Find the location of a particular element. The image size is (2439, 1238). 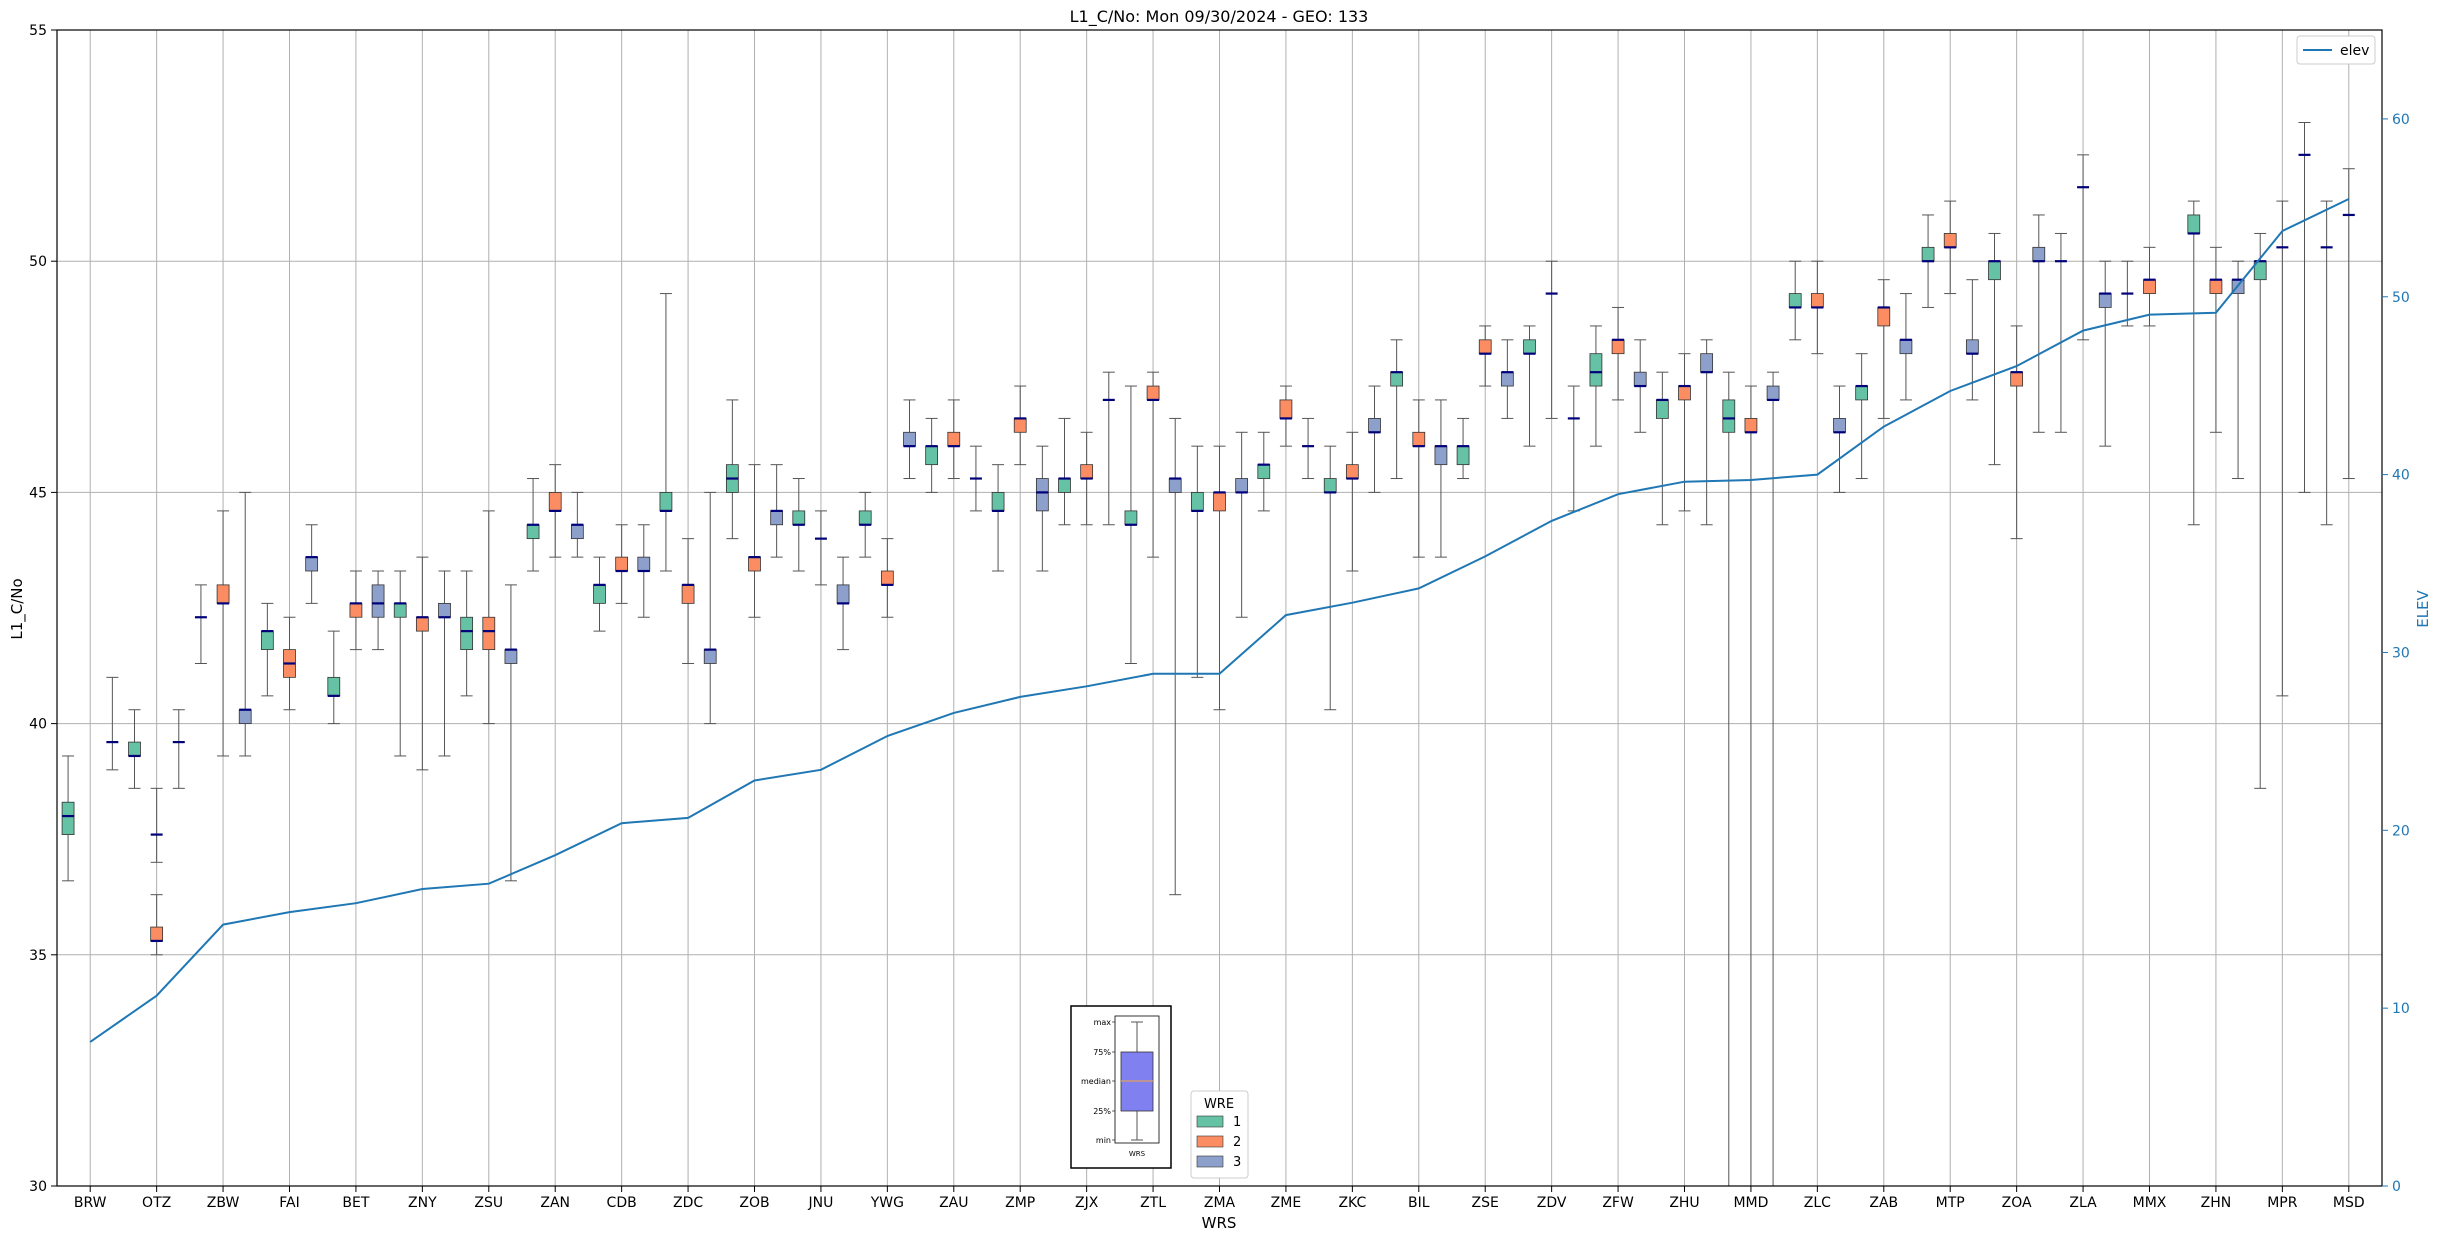

legend-swatch is located at coordinates (1210, 1141).